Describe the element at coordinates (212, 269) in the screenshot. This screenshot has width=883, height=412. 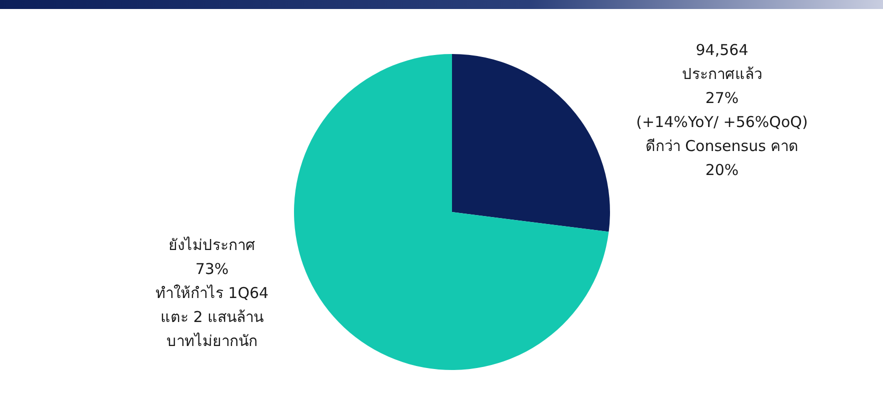
I see `data-label: 73%` at that location.